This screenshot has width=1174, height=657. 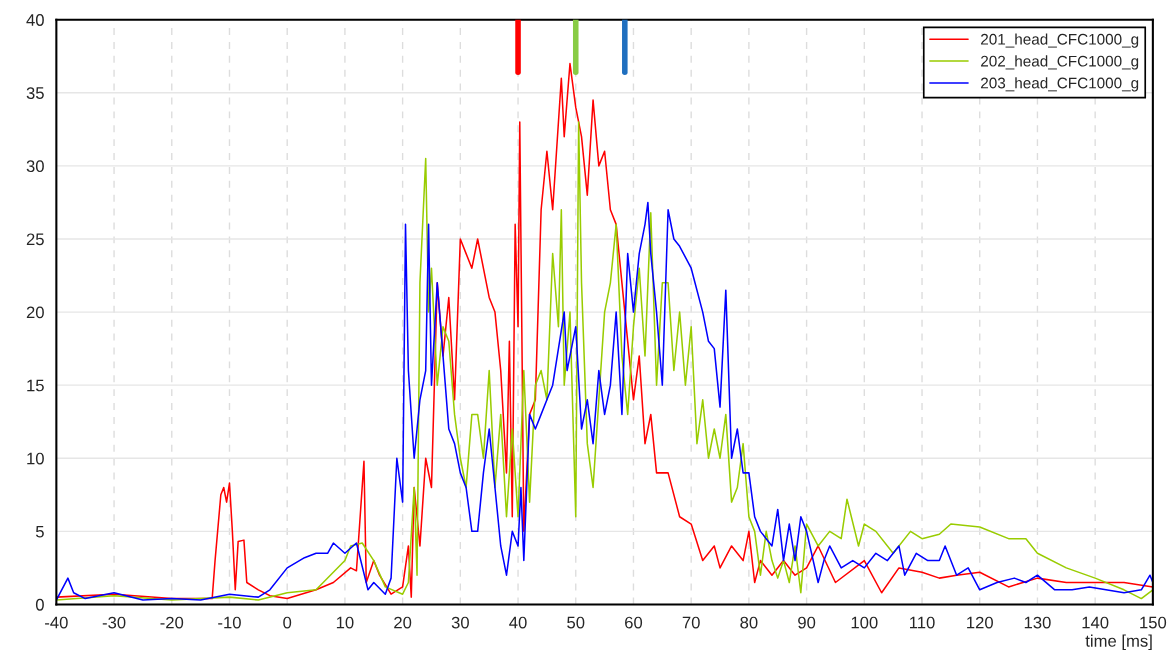 I want to click on y-tick-label: 35, so click(x=35, y=93).